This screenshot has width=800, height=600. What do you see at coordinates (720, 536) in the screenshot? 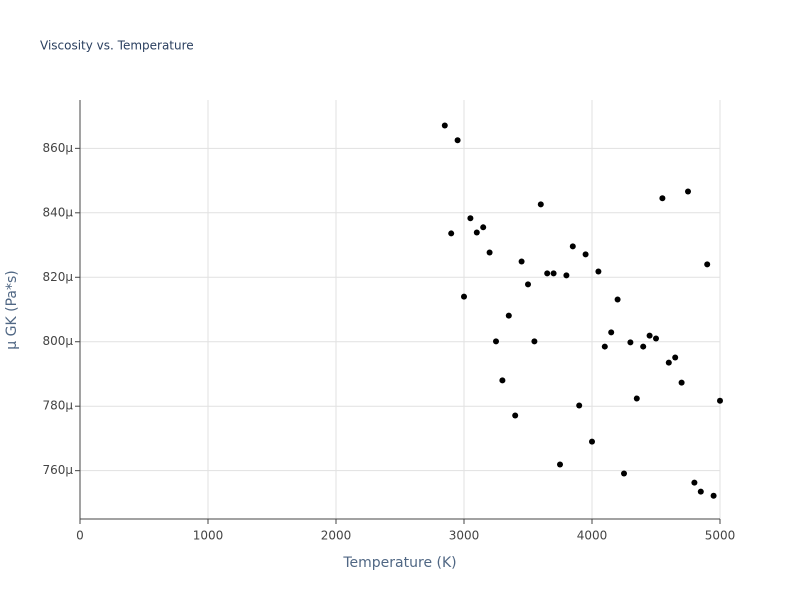
I see `x-tick-label: 5000` at bounding box center [720, 536].